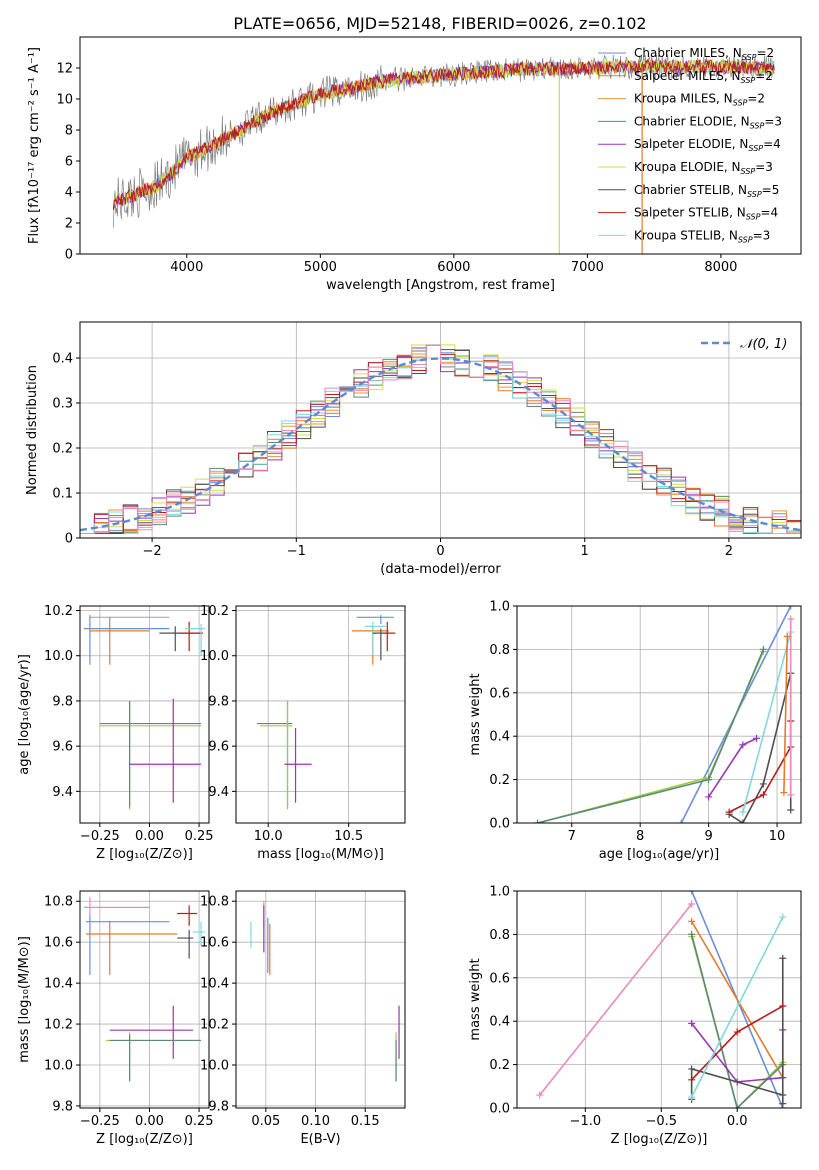 The width and height of the screenshot is (819, 1170). Describe the element at coordinates (706, 191) in the screenshot. I see `legend-entry-chabrier_stelib: Chabrier STELIB, NSSP=5` at that location.